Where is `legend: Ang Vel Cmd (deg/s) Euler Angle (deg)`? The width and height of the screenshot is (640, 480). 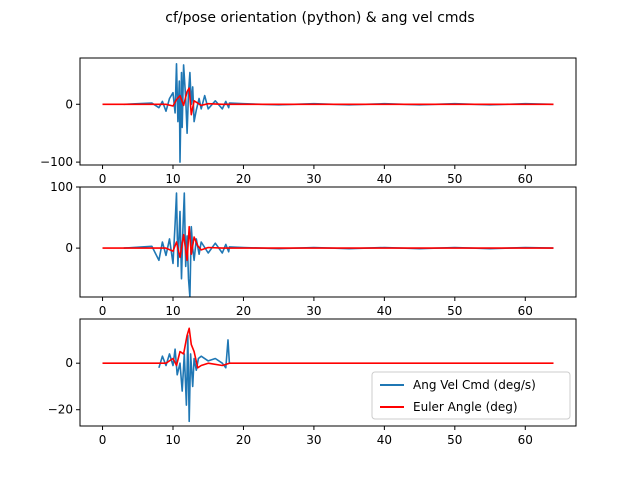
legend: Ang Vel Cmd (deg/s) Euler Angle (deg) is located at coordinates (471, 395).